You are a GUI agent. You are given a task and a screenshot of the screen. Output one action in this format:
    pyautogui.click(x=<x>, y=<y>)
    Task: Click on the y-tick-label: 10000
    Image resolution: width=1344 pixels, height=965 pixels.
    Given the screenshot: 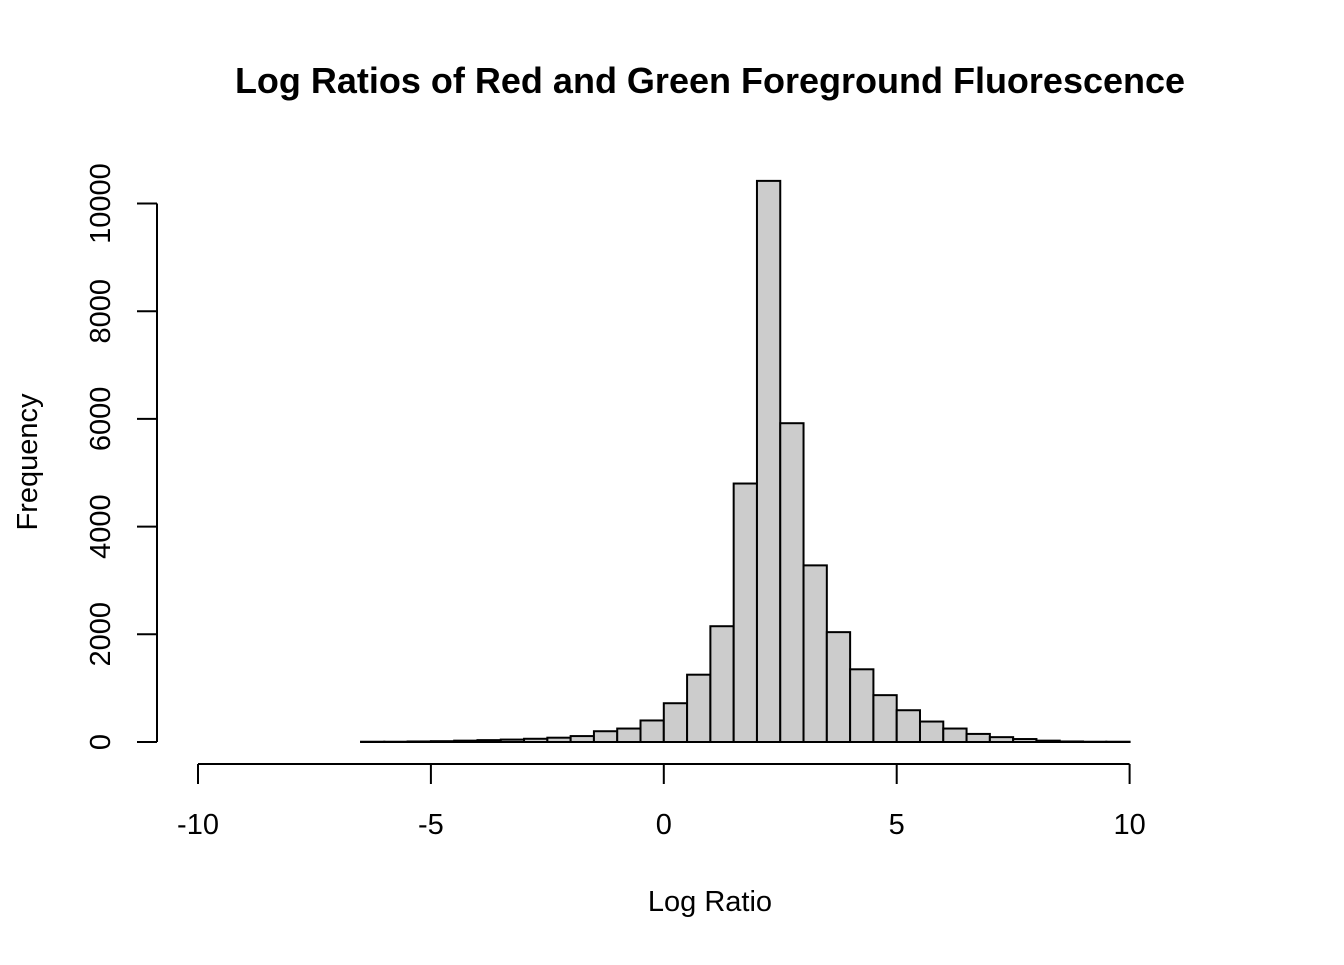 What is the action you would take?
    pyautogui.click(x=101, y=203)
    